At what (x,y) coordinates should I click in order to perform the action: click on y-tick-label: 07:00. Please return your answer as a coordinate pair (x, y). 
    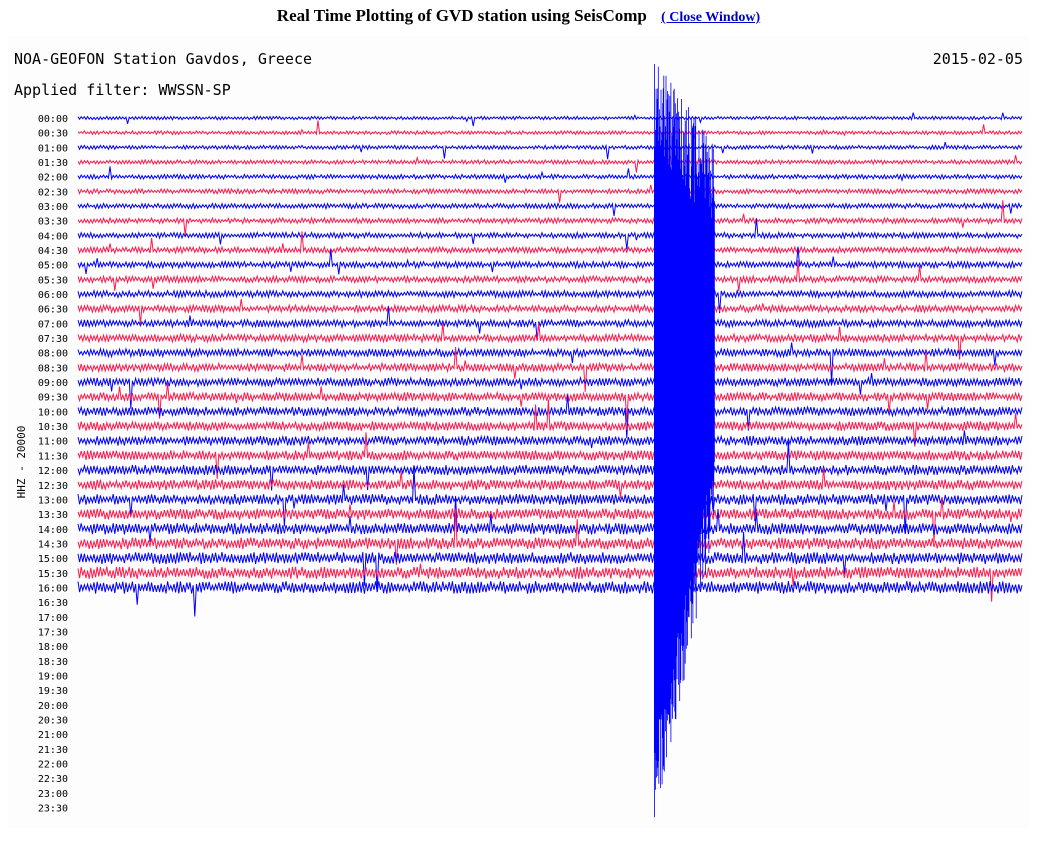
    Looking at the image, I should click on (53, 324).